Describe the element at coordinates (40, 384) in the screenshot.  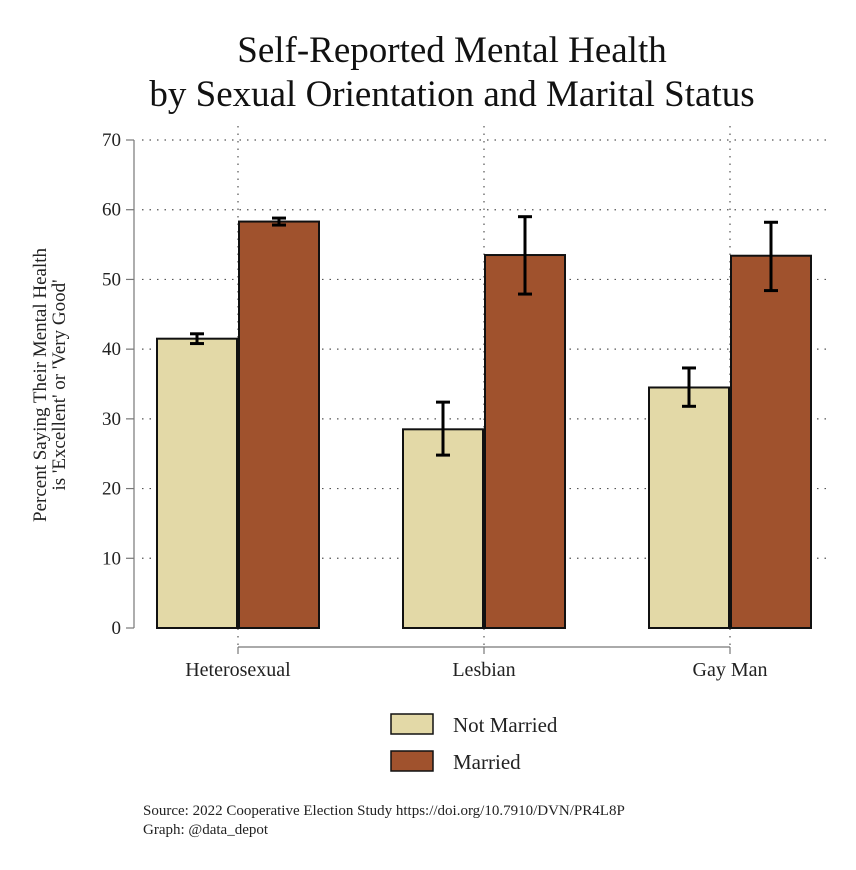
I see `y-axis-label-line-1: Percent Saying Their Mental Health` at that location.